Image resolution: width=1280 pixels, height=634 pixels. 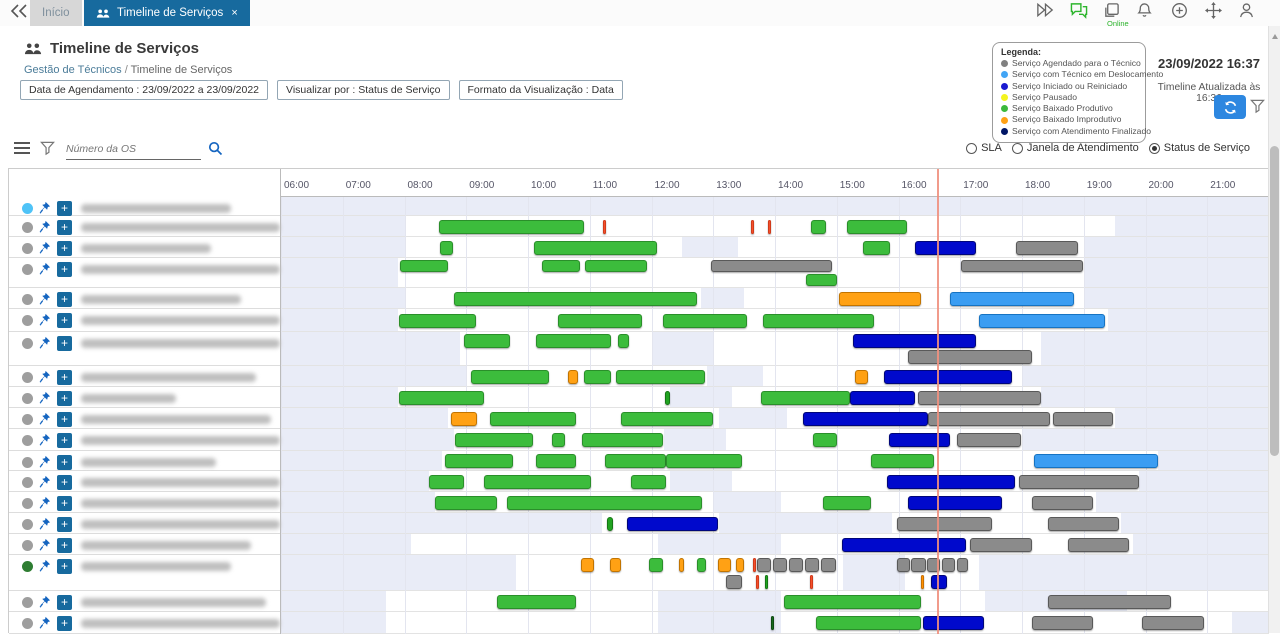 What do you see at coordinates (1230, 107) in the screenshot?
I see `refresh-button` at bounding box center [1230, 107].